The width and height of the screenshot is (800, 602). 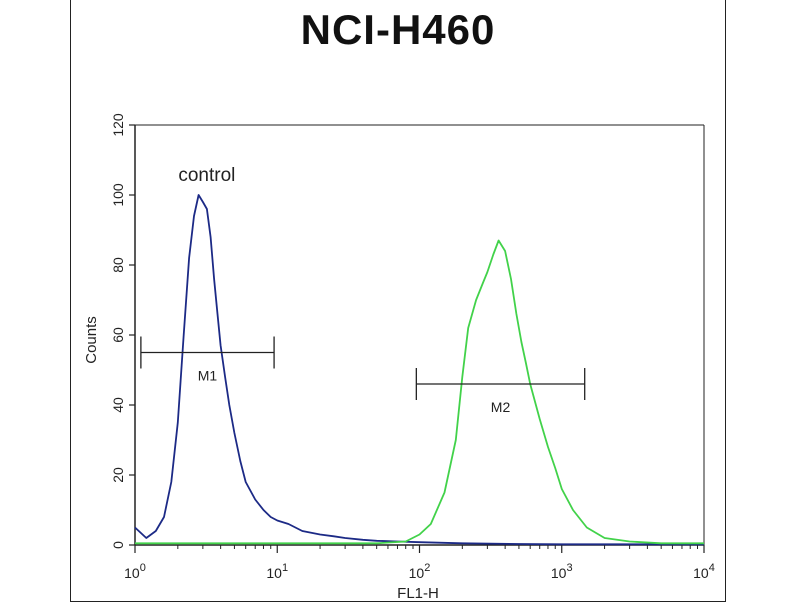 What do you see at coordinates (418, 592) in the screenshot?
I see `x-axis-label: FL1-H` at bounding box center [418, 592].